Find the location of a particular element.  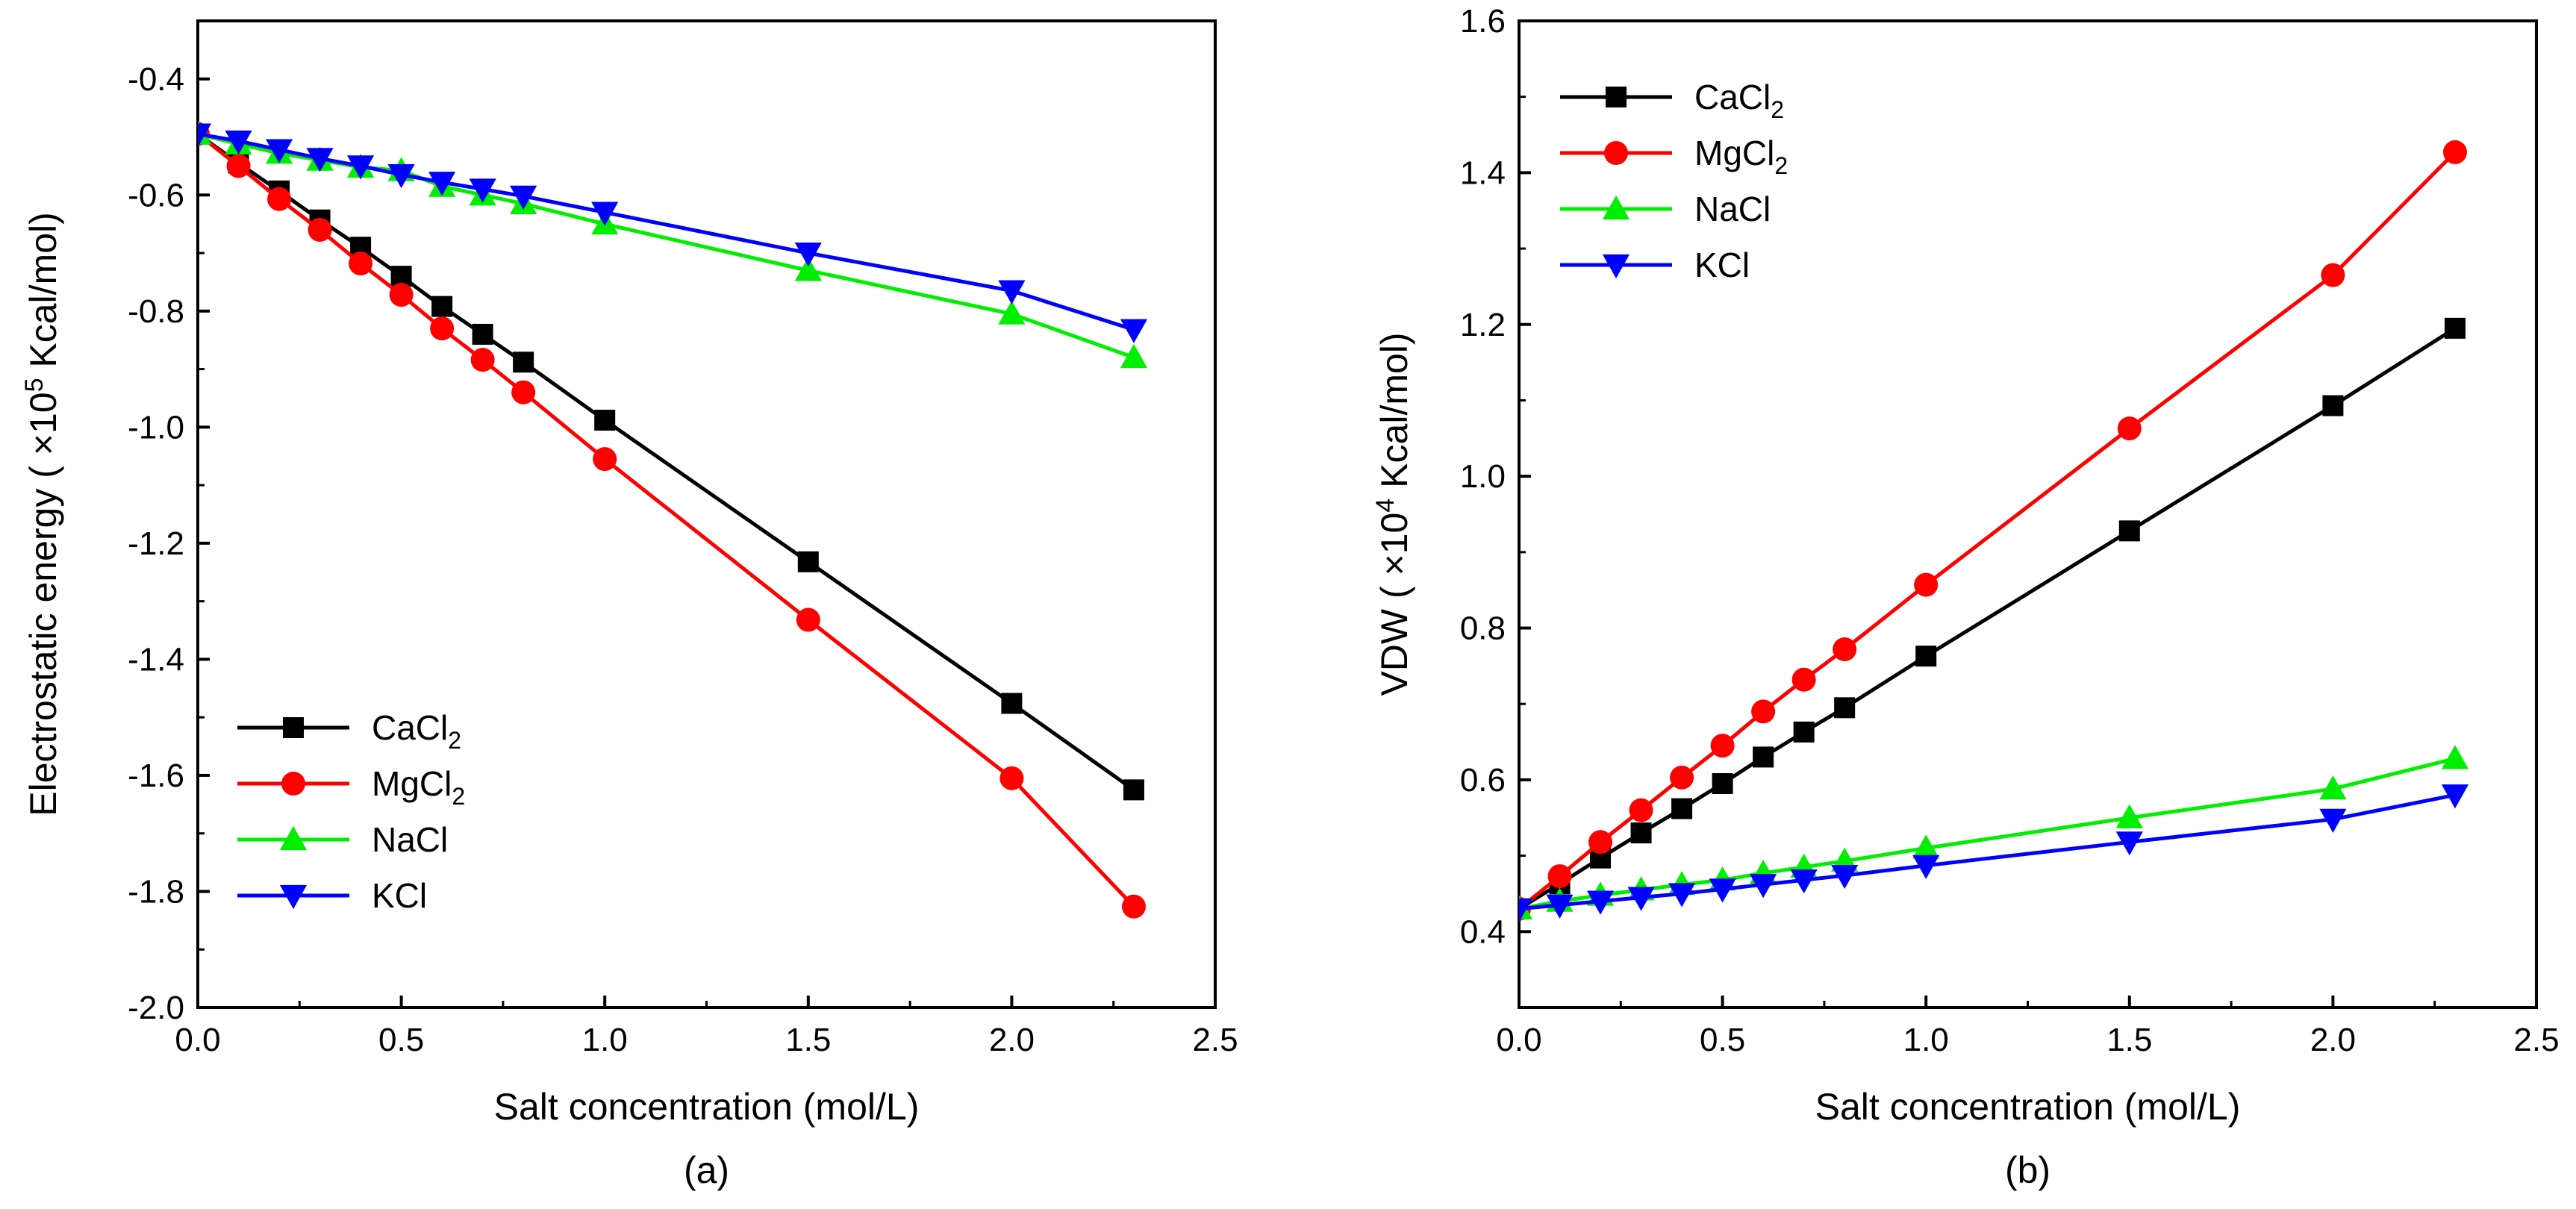

series-line-NaCl is located at coordinates (1987, 833).